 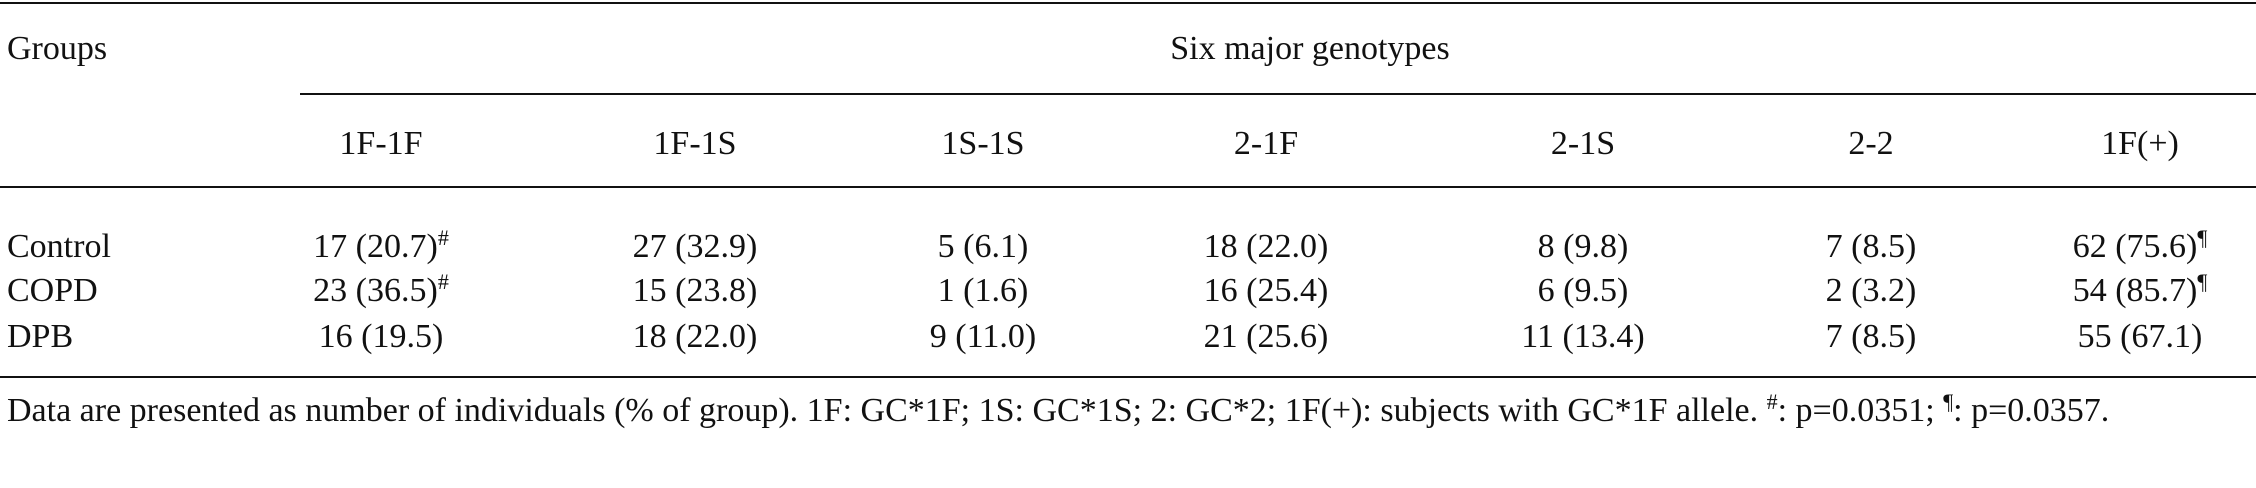 I want to click on row-label: Control, so click(x=59, y=246).